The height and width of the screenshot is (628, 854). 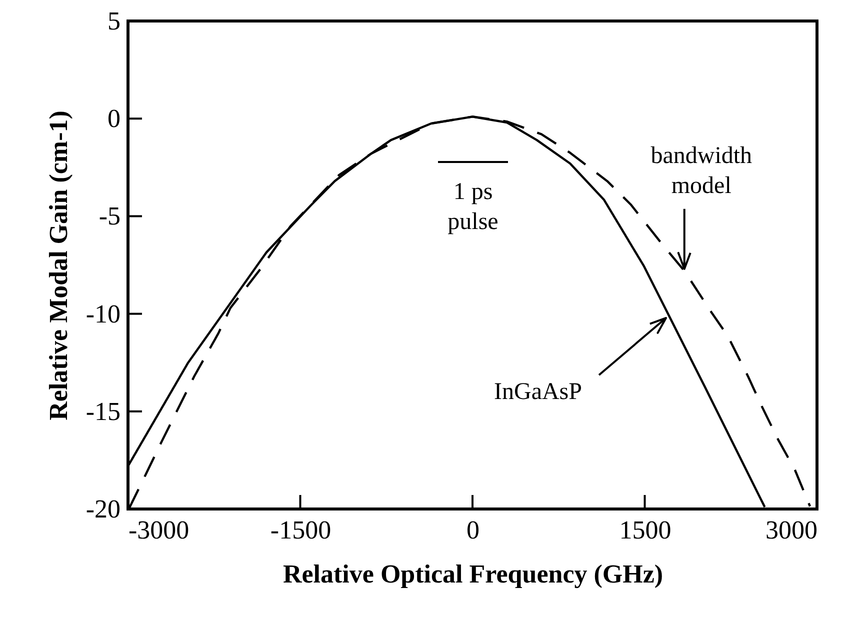 I want to click on y-tick-label: -10, so click(x=103, y=313).